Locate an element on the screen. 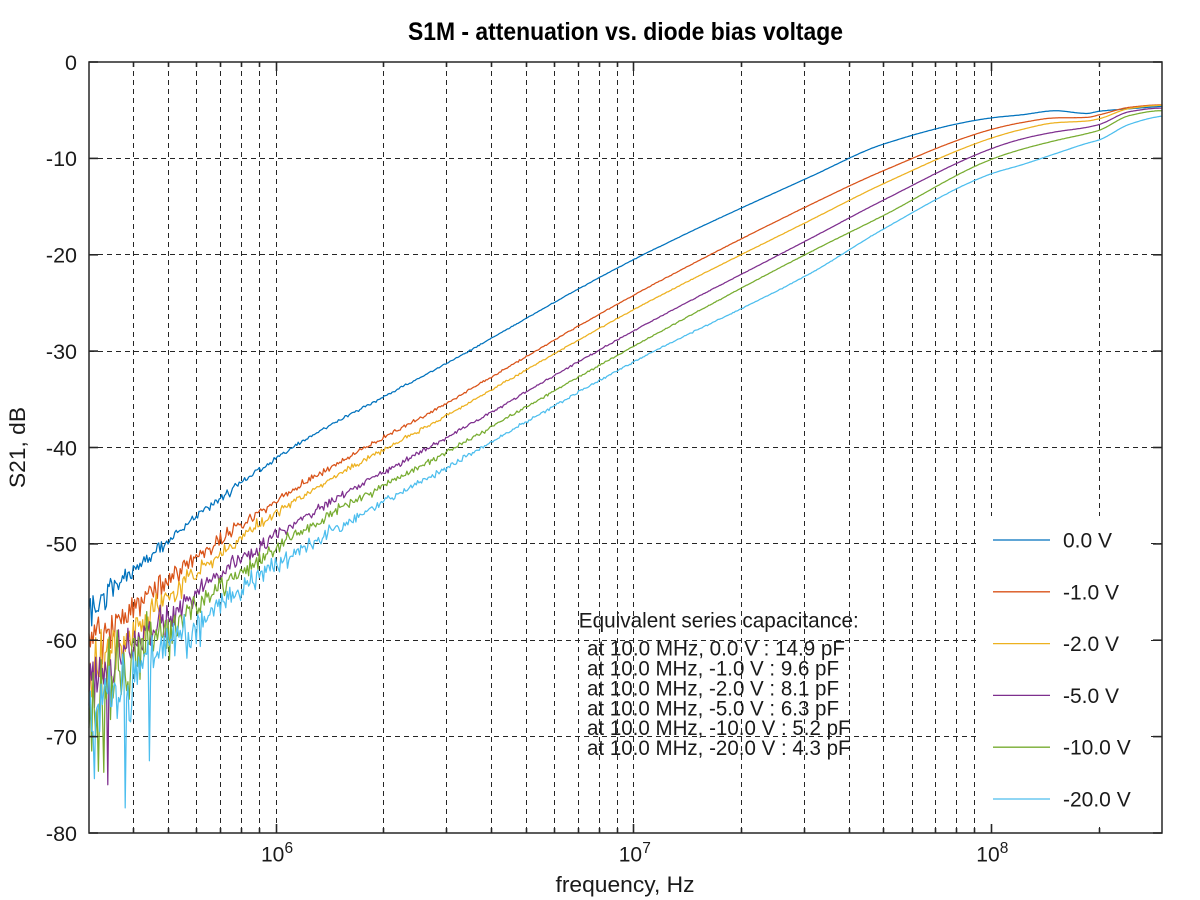 This screenshot has height=900, width=1200. svg-text: at 10.0 MHz, -1.0 V : 9.6 pF is located at coordinates (713, 668).